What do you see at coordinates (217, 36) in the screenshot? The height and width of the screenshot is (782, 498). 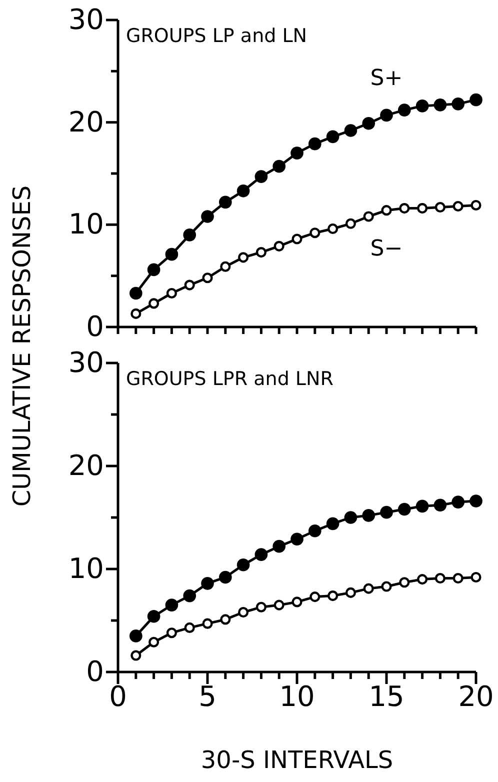 I see `chart-title: GROUPS LP and LN` at bounding box center [217, 36].